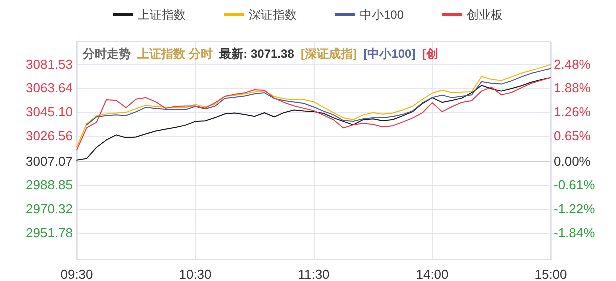 The width and height of the screenshot is (616, 281). What do you see at coordinates (551, 274) in the screenshot?
I see `x-tick-label: 15:00` at bounding box center [551, 274].